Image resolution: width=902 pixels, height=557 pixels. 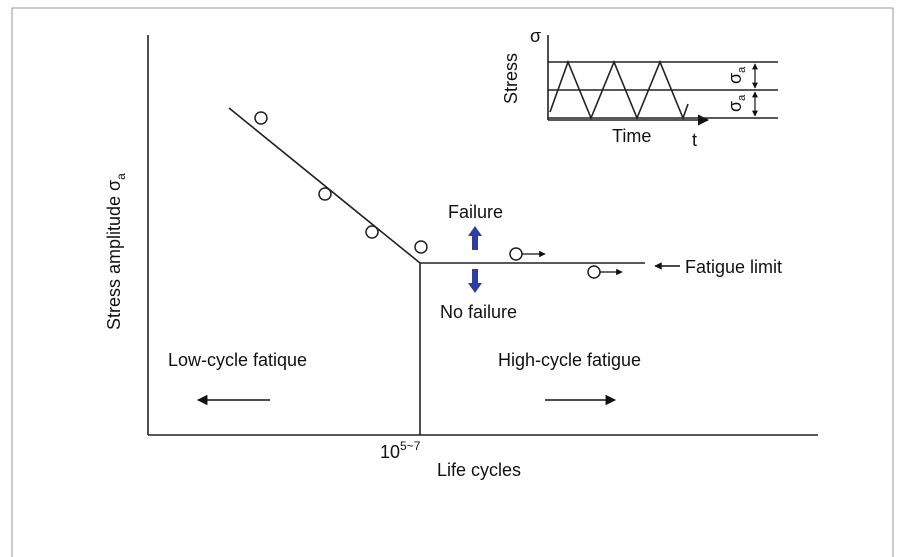 What do you see at coordinates (475, 281) in the screenshot?
I see `down-arrow` at bounding box center [475, 281].